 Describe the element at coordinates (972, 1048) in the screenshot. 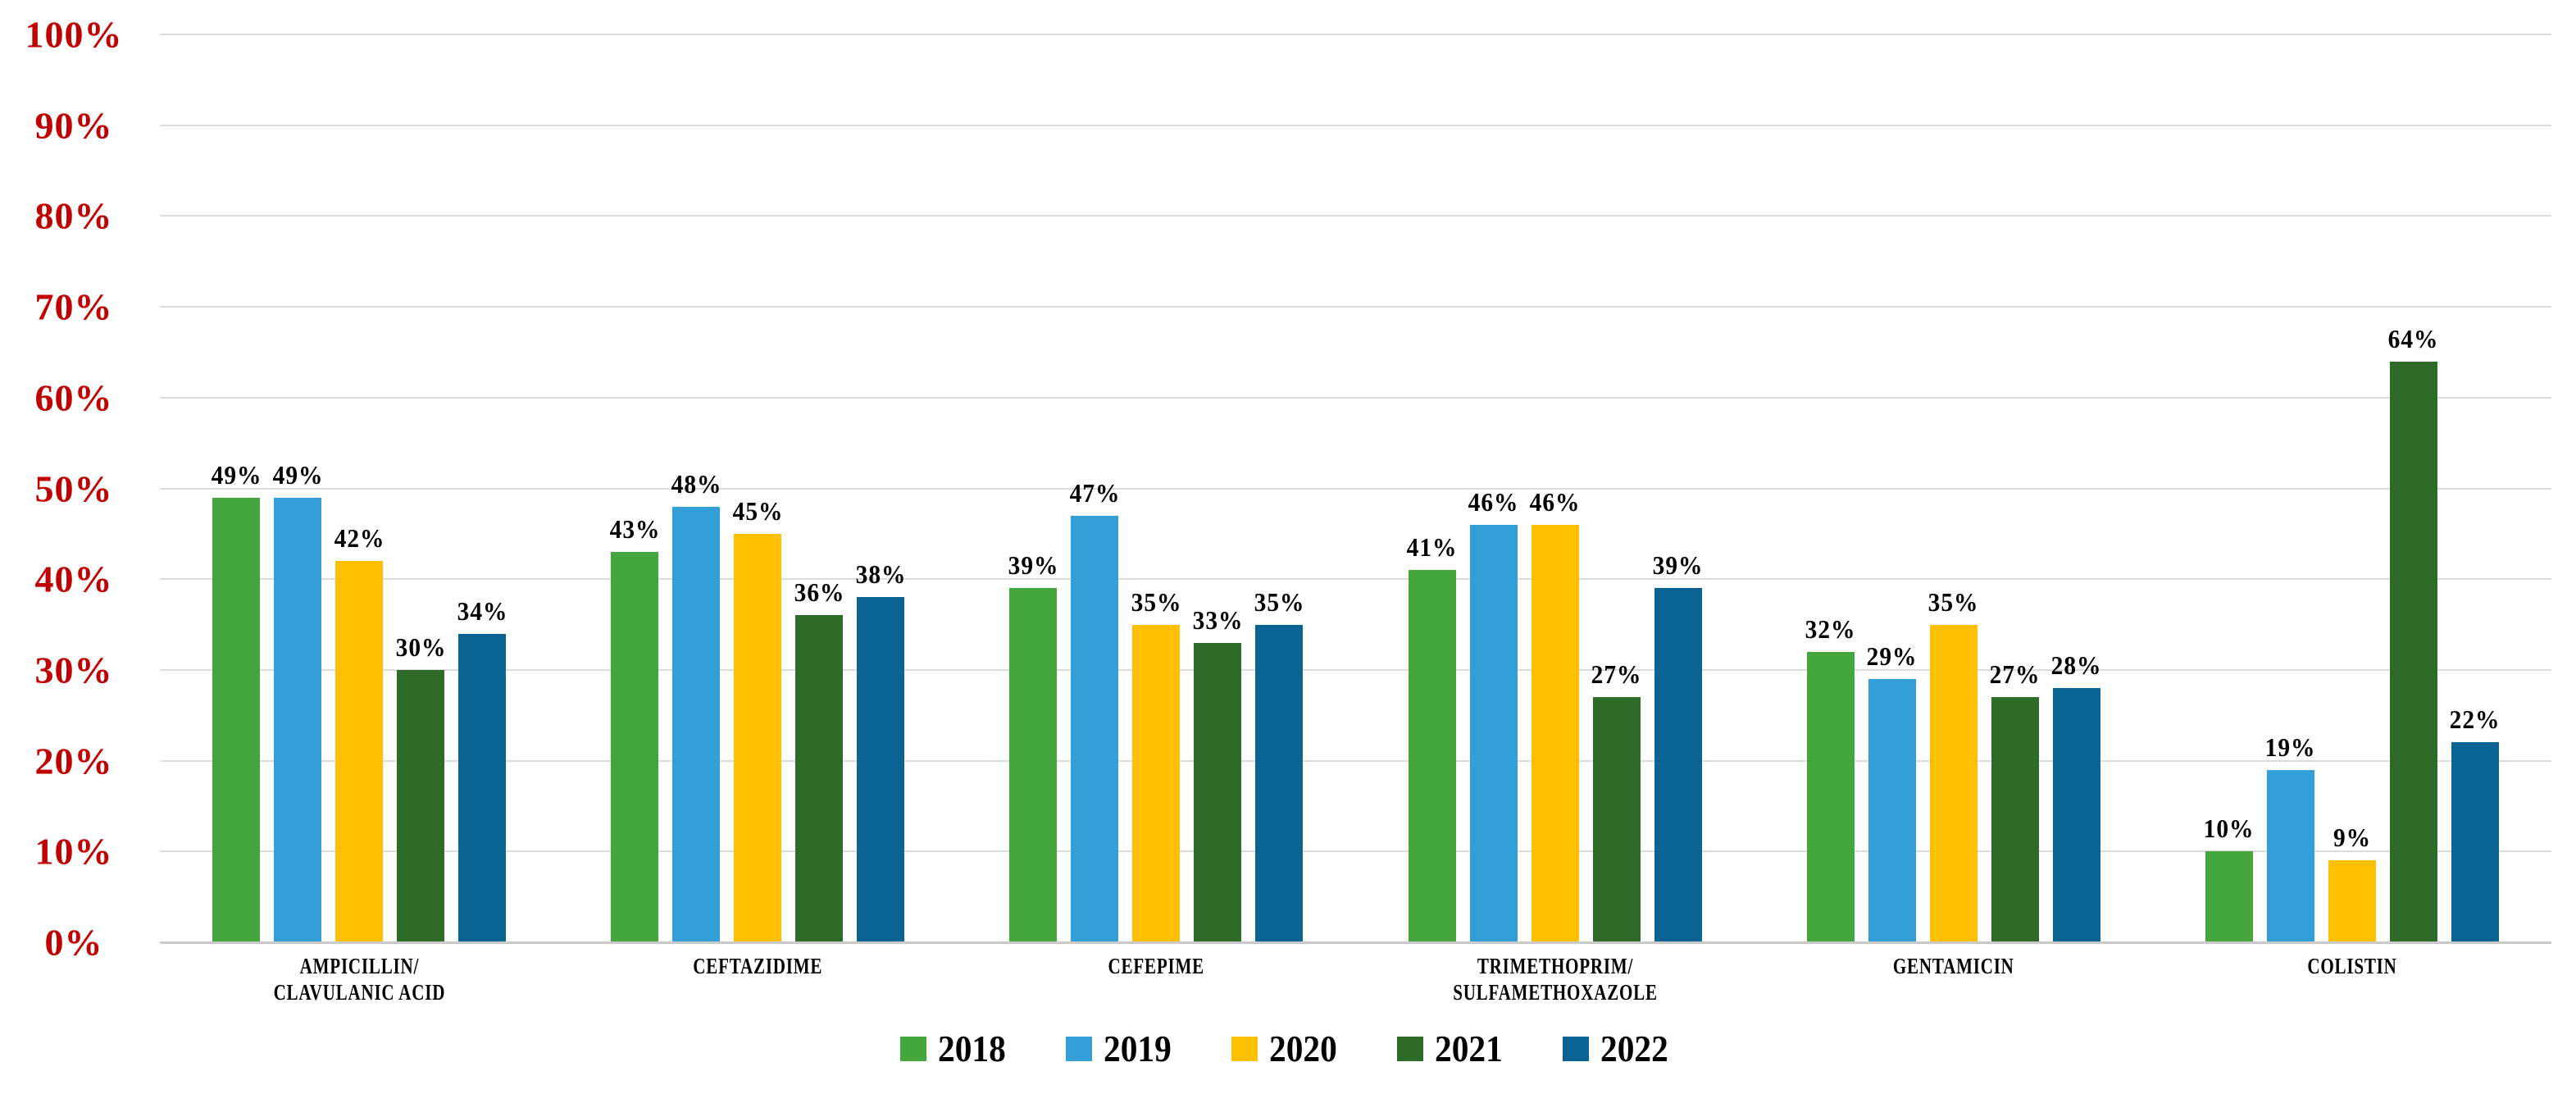

I see `legend-label: 2018` at that location.